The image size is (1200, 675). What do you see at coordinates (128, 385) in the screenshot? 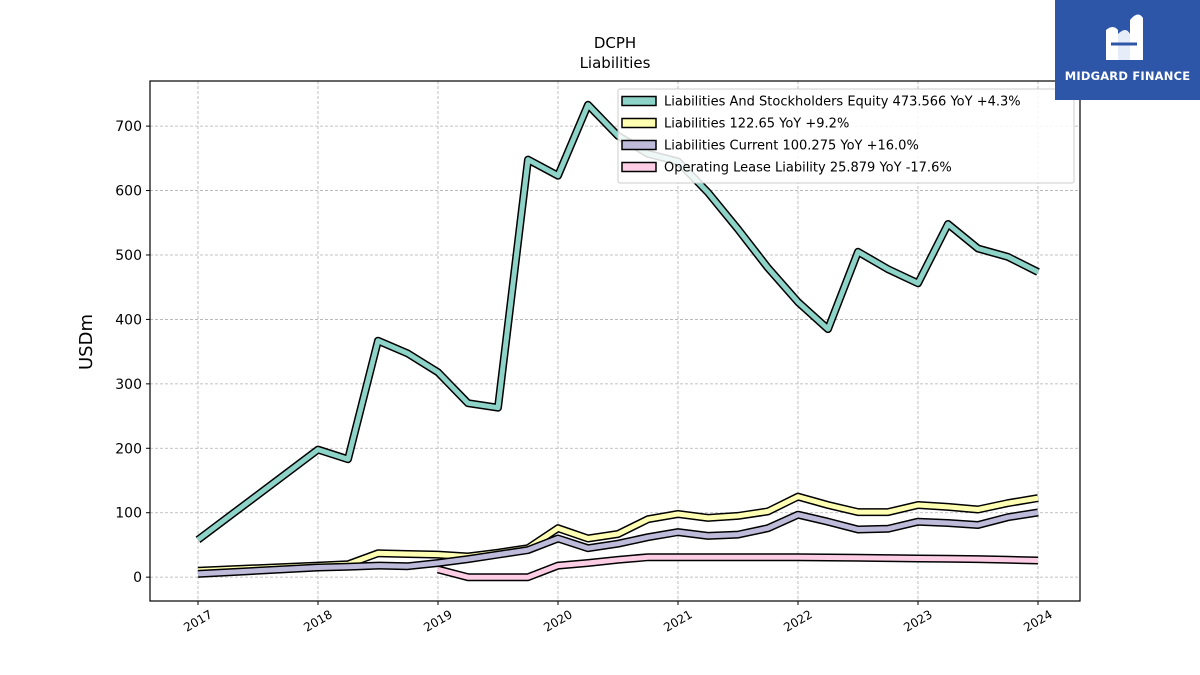
I see `y-tick-label: 300` at bounding box center [128, 385].